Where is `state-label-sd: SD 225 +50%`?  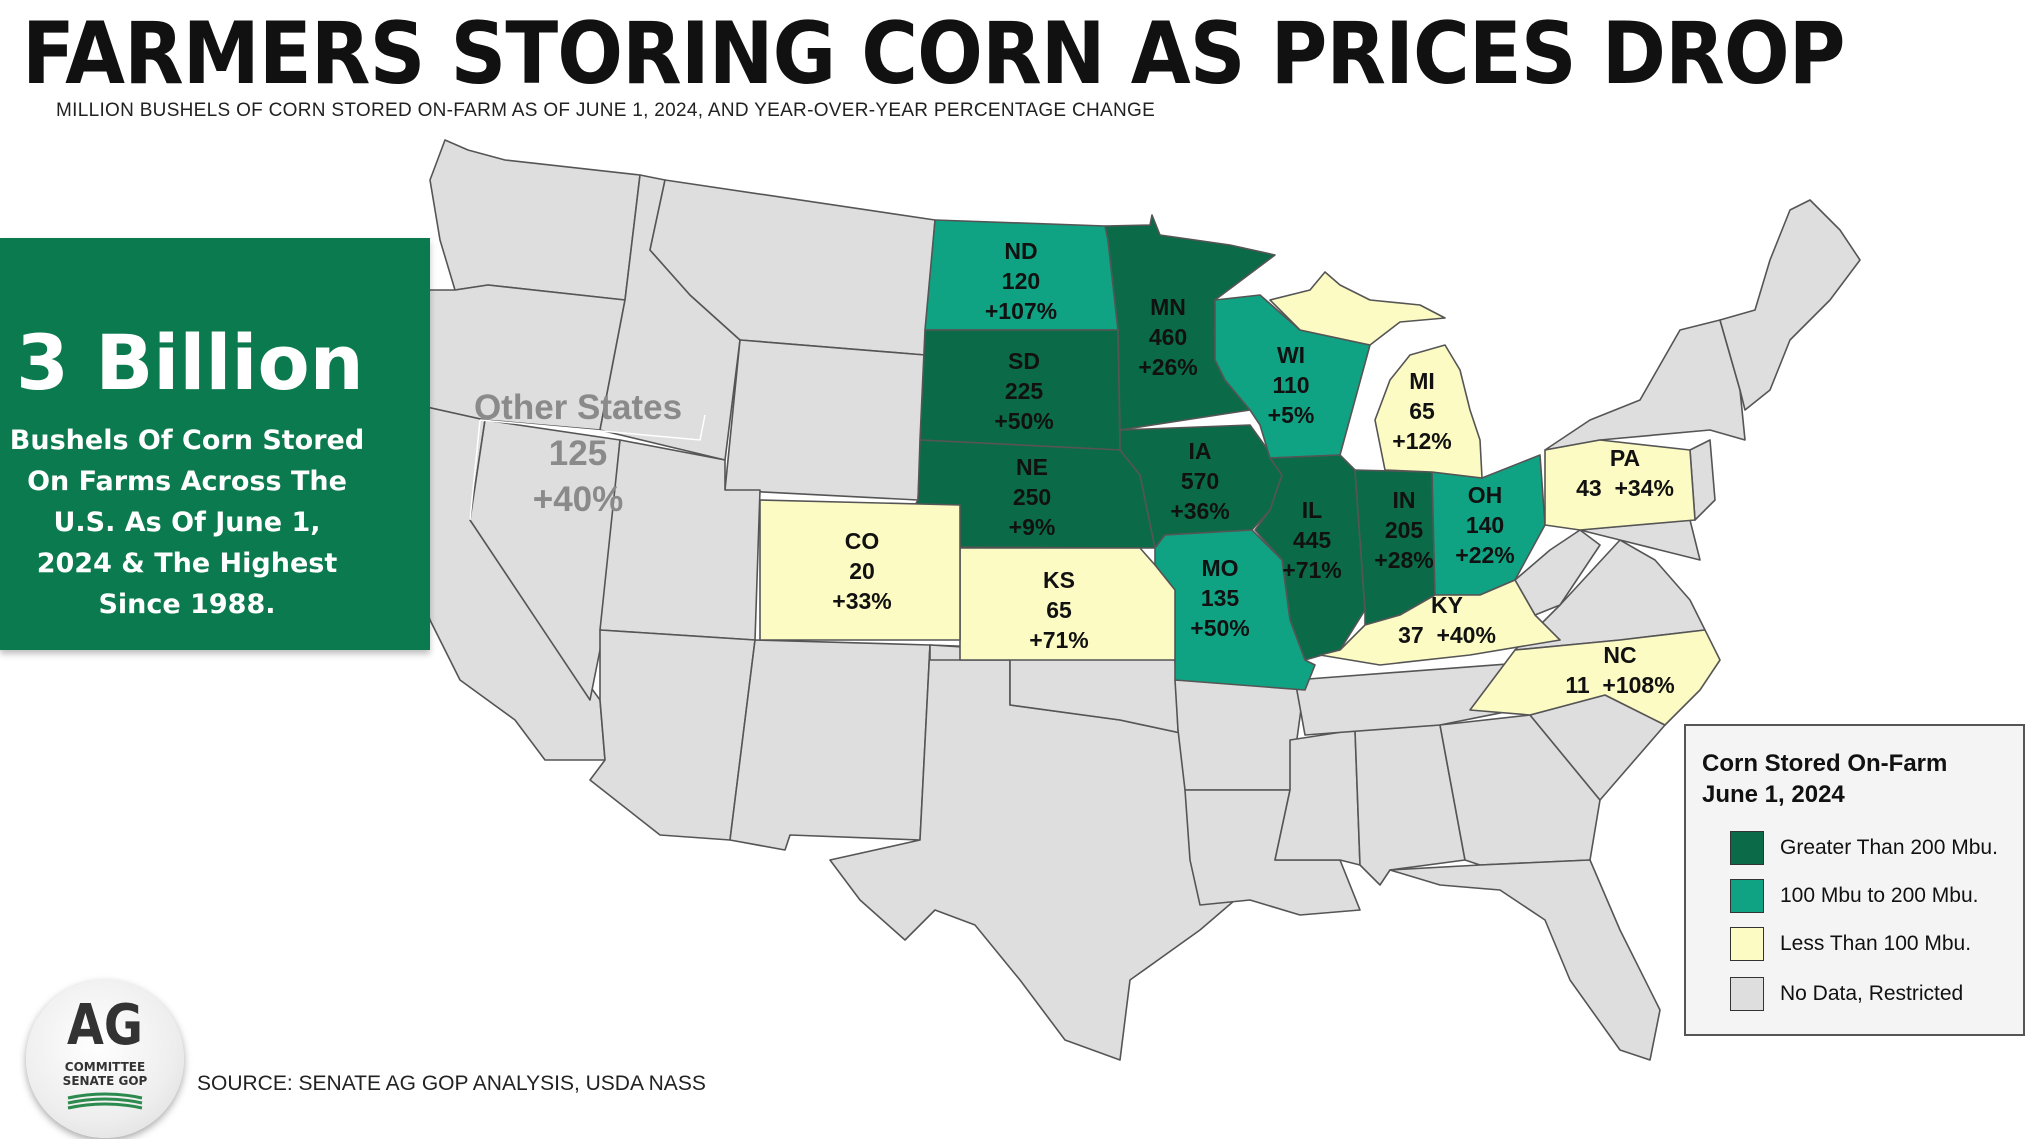 state-label-sd: SD 225 +50% is located at coordinates (1023, 391).